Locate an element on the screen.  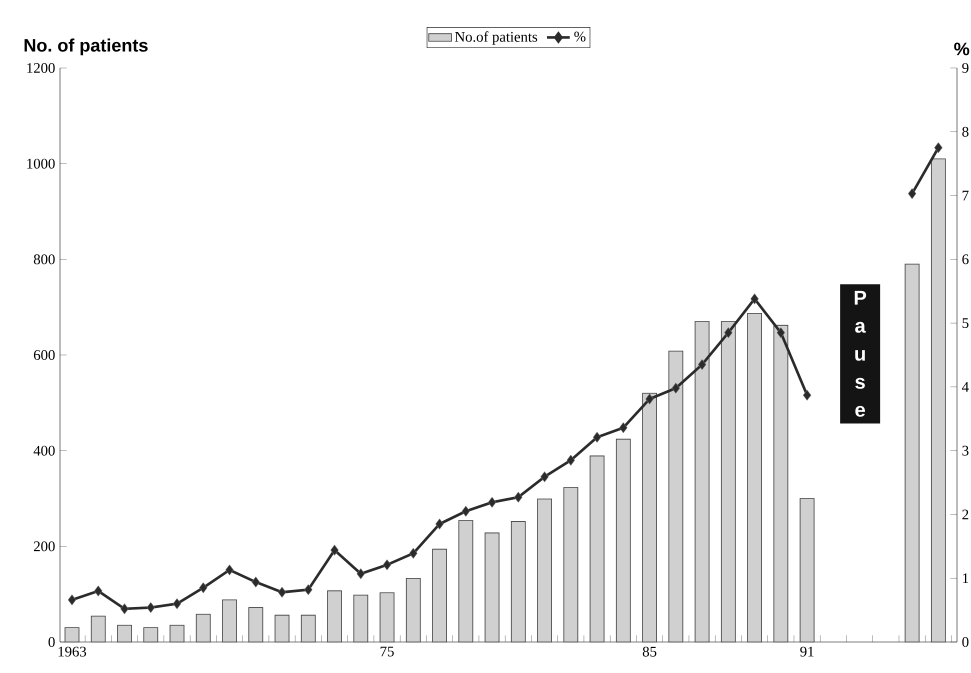
y-tick-label: 600 is located at coordinates (44, 355).